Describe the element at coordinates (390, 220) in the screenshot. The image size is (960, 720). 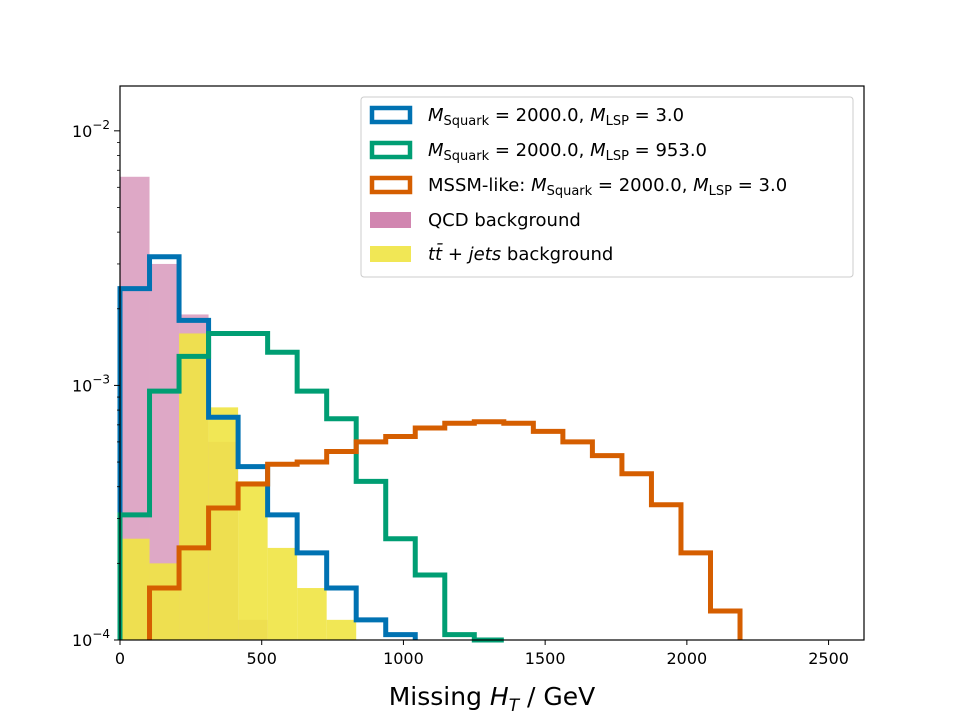
I see `qcd-legend-swatch` at that location.